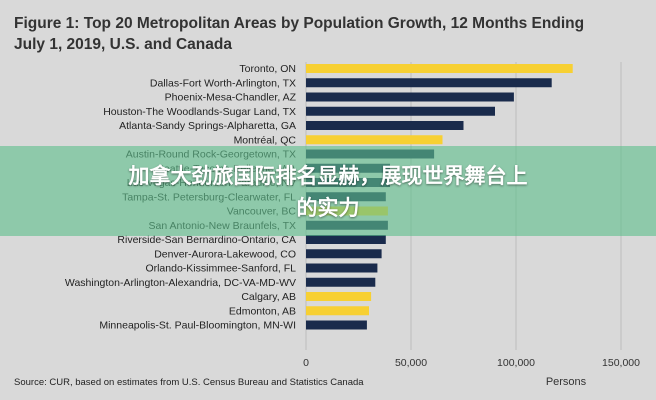 This screenshot has height=400, width=656. Describe the element at coordinates (225, 254) in the screenshot. I see `category-label: Denver-Aurora-Lakewood, CO` at that location.